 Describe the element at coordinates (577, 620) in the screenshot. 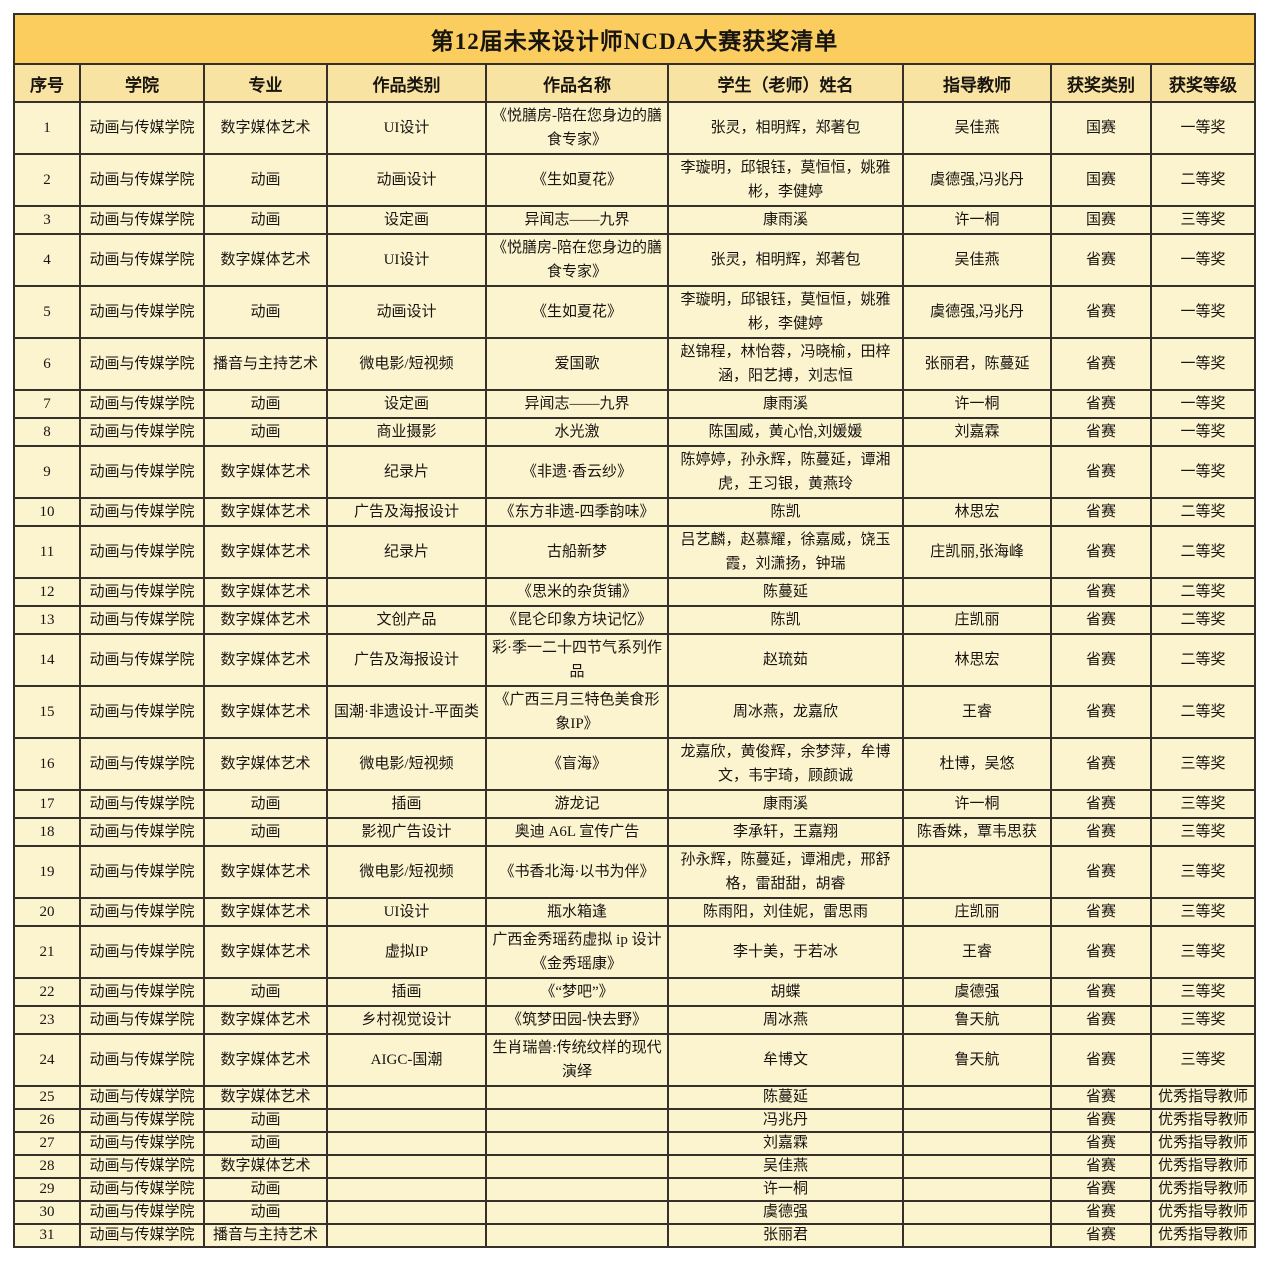

I see `cell: 《昆仑印象方块记忆》` at that location.